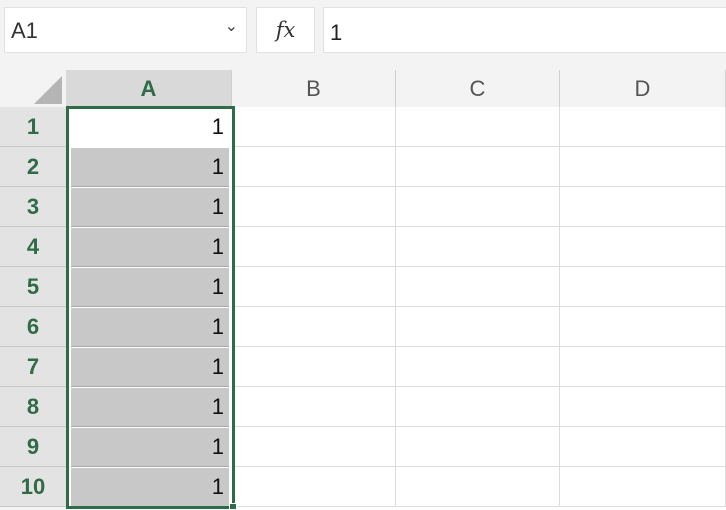  I want to click on cell-c10, so click(478, 487).